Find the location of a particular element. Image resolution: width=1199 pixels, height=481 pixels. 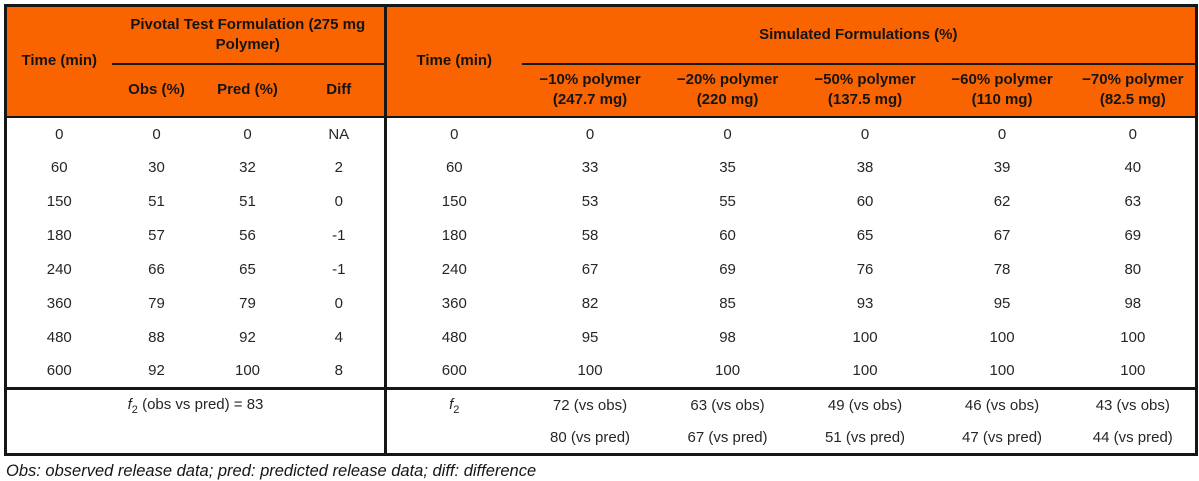

sim-cell: 39 is located at coordinates (1002, 167).